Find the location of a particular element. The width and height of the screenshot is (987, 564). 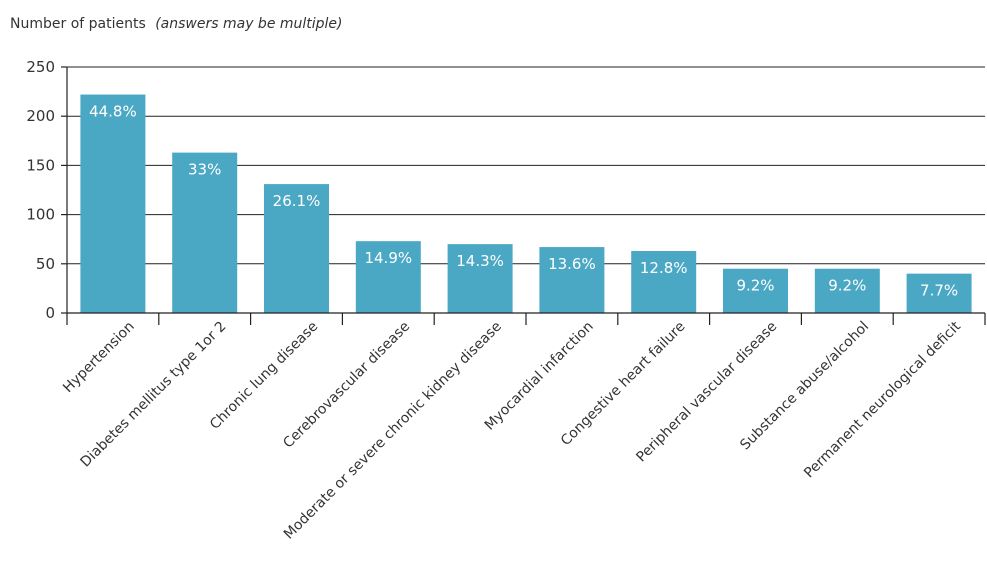

y-axis-ticks: 0 50 100 150 200 250 is located at coordinates (46, 190).